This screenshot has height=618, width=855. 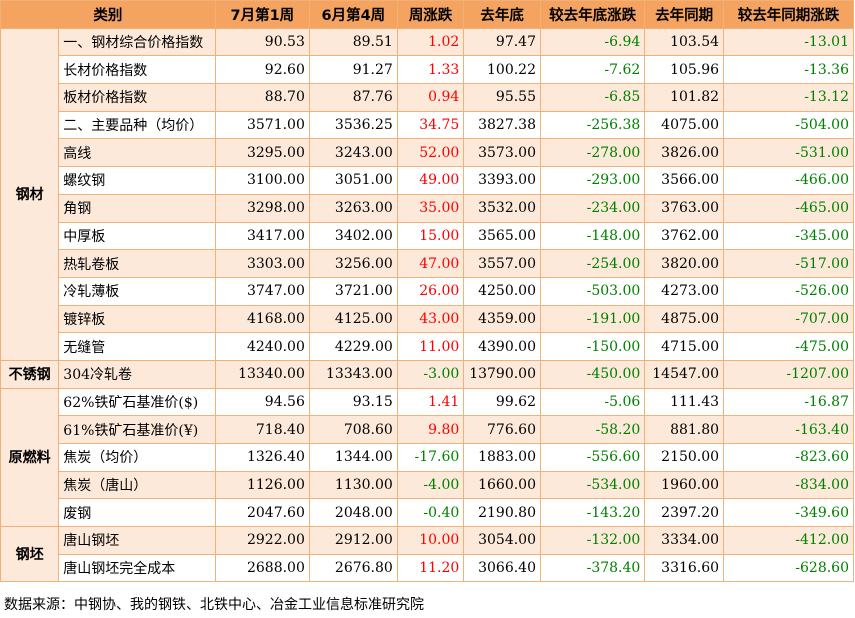 What do you see at coordinates (353, 14) in the screenshot?
I see `header-last-week: 6月第4周` at bounding box center [353, 14].